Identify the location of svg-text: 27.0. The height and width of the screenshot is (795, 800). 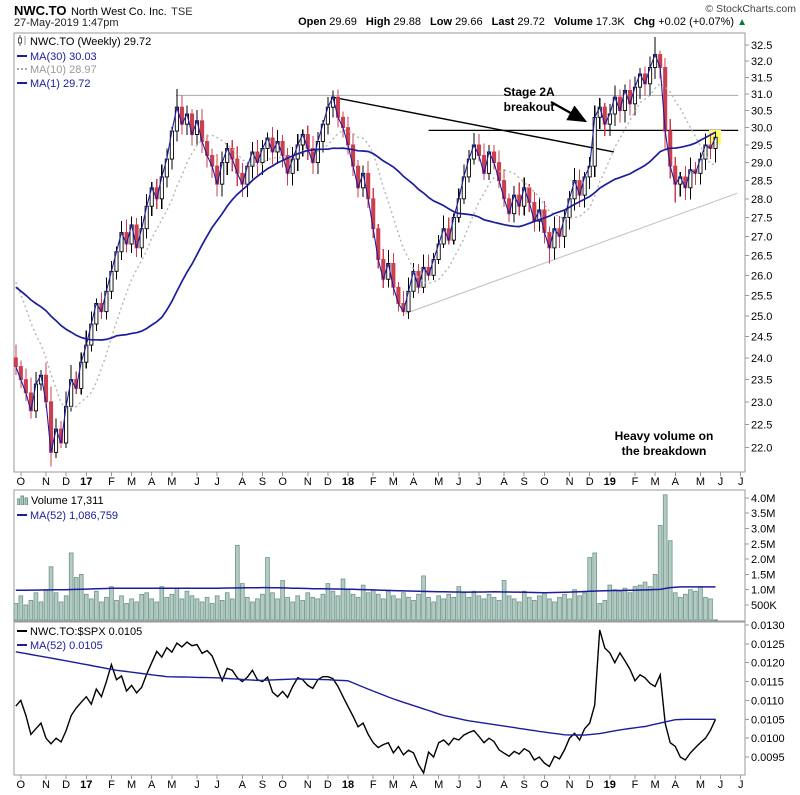
(761, 237).